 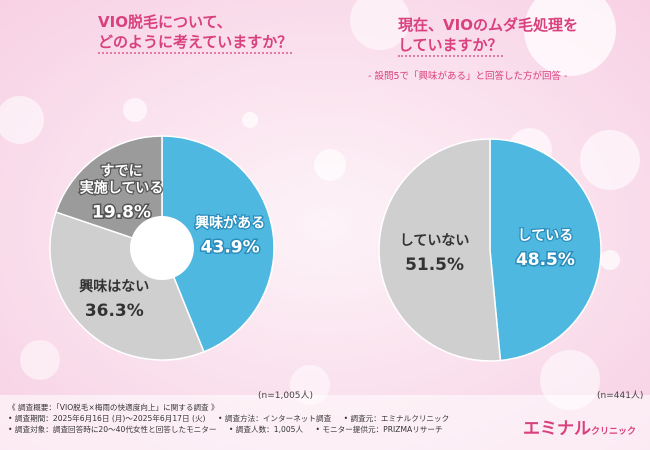 What do you see at coordinates (286, 396) in the screenshot?
I see `chart1-sample-size: (n=1,005人)` at bounding box center [286, 396].